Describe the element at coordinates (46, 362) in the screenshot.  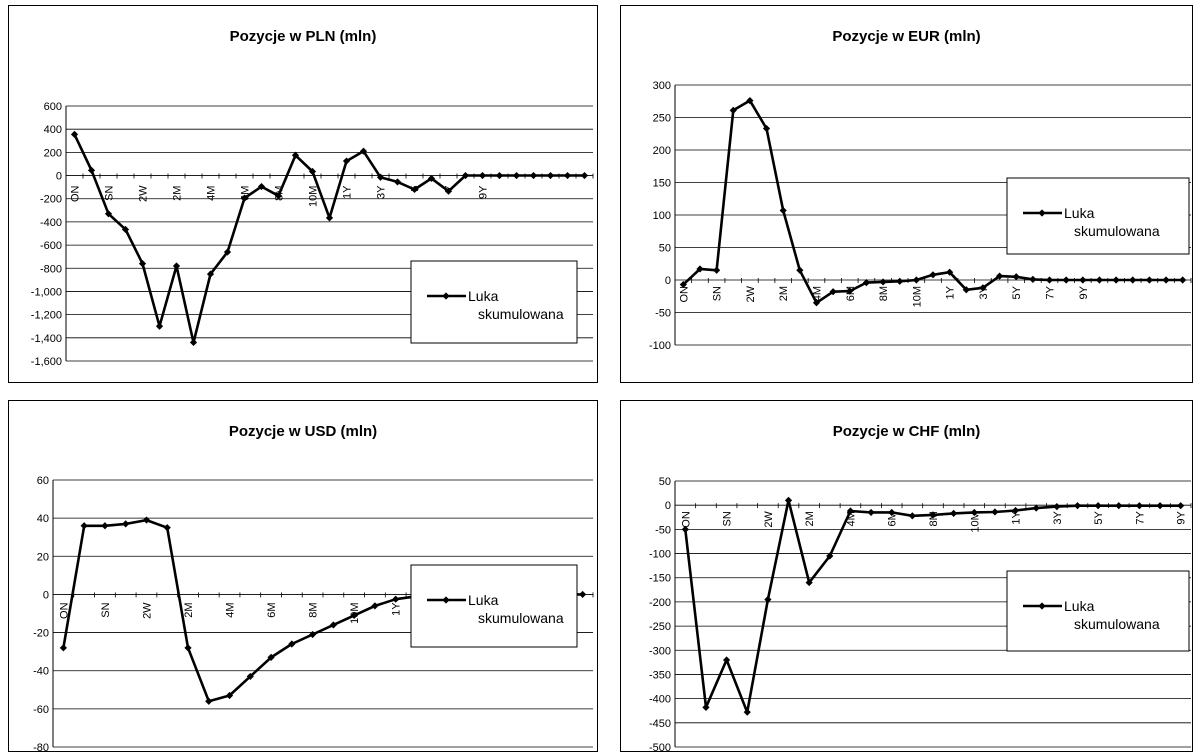
I see `y-tick-label: -1,600` at that location.